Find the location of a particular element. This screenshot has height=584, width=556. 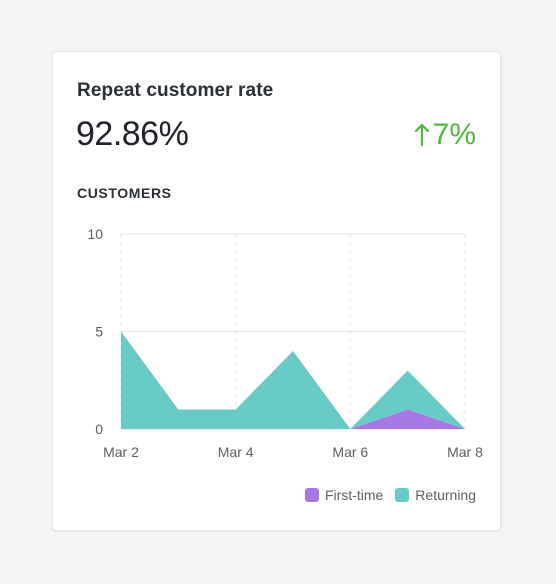

section-label: CUSTOMERS is located at coordinates (124, 193).